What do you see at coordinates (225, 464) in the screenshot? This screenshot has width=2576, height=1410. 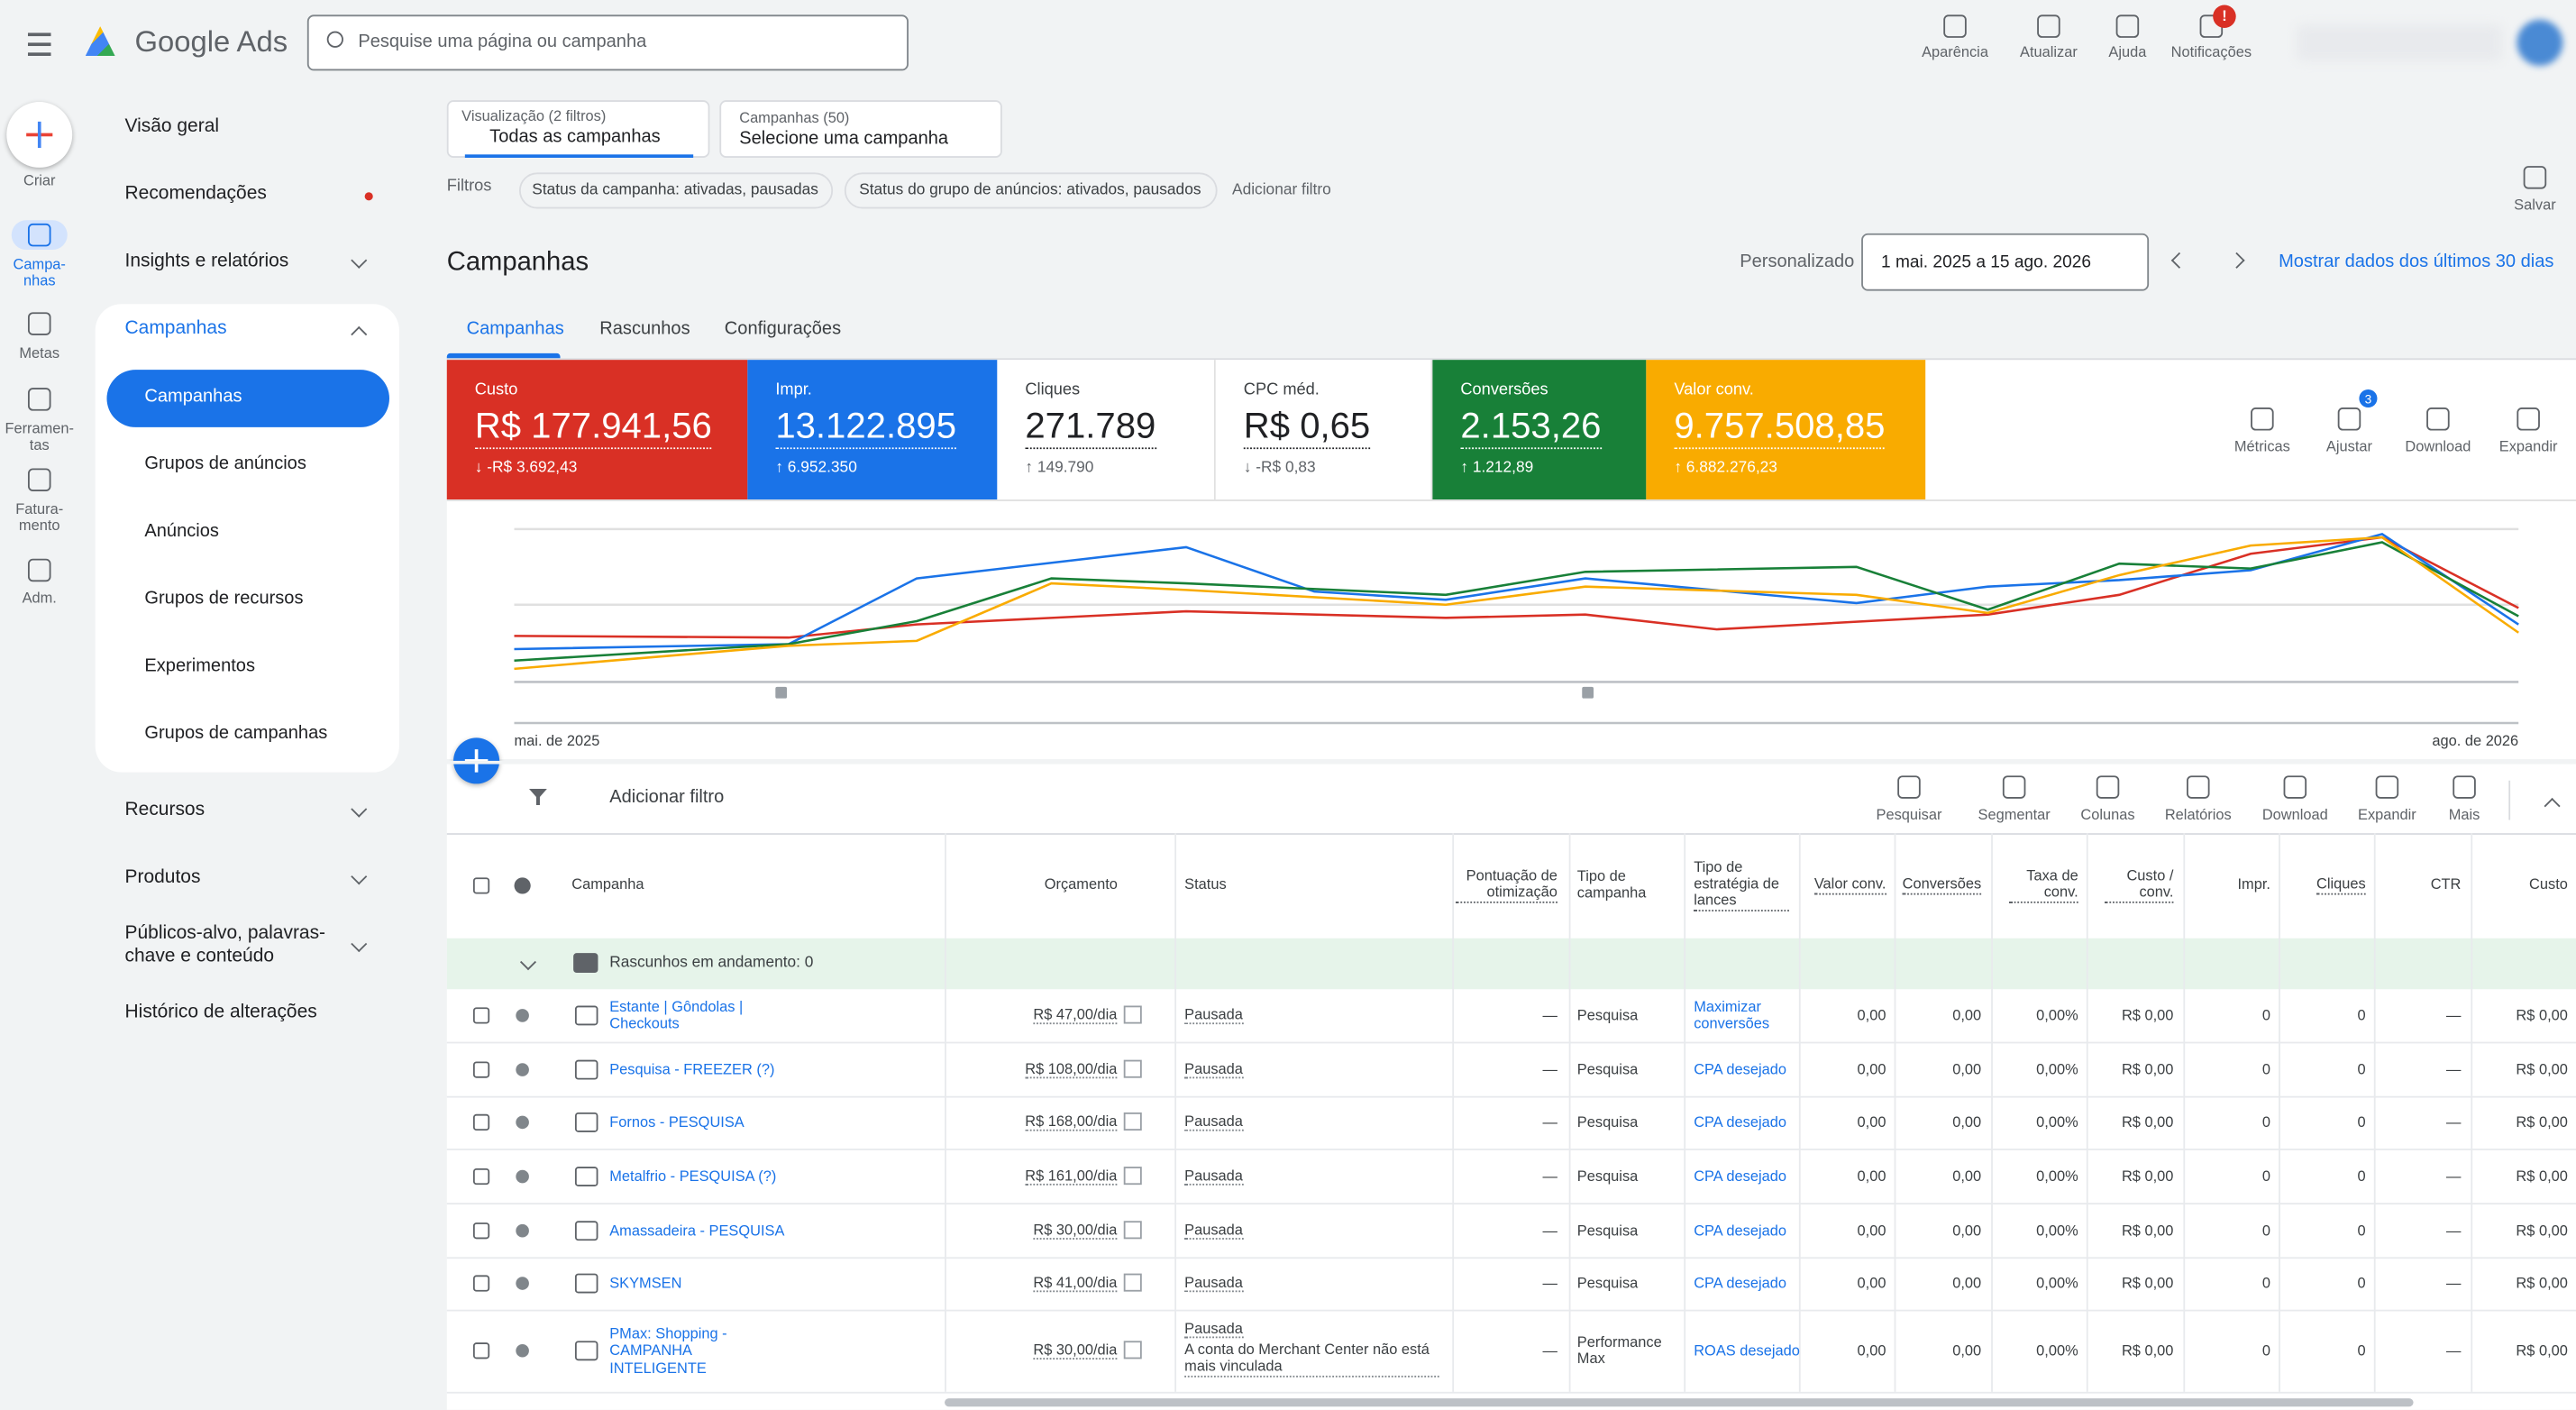 I see `nav-subitem: Grupos de anúncios` at bounding box center [225, 464].